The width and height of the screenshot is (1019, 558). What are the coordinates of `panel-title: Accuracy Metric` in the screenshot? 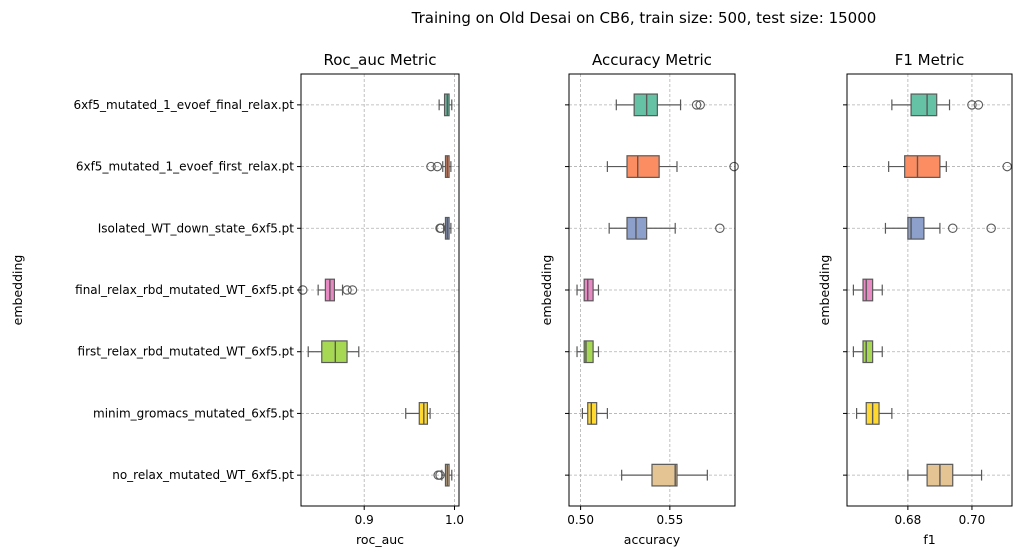 It's located at (652, 60).